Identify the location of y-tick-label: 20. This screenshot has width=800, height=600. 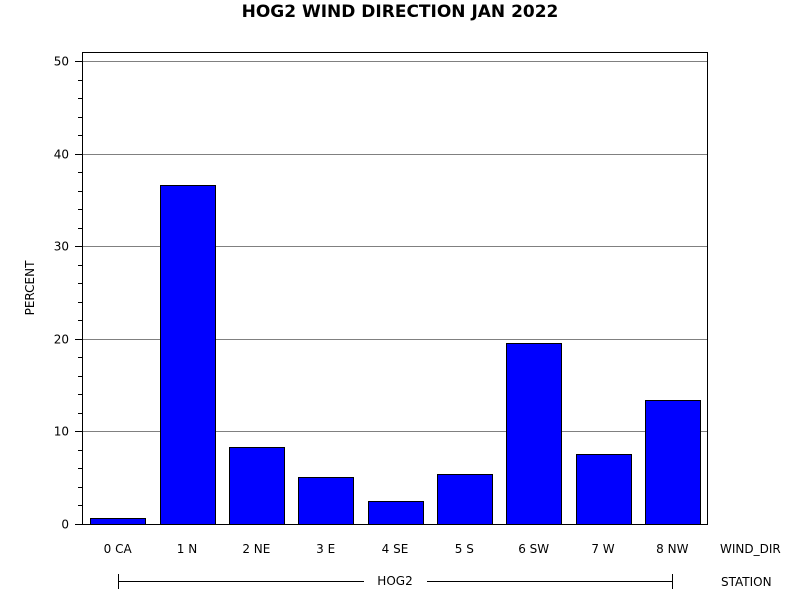
(61, 340).